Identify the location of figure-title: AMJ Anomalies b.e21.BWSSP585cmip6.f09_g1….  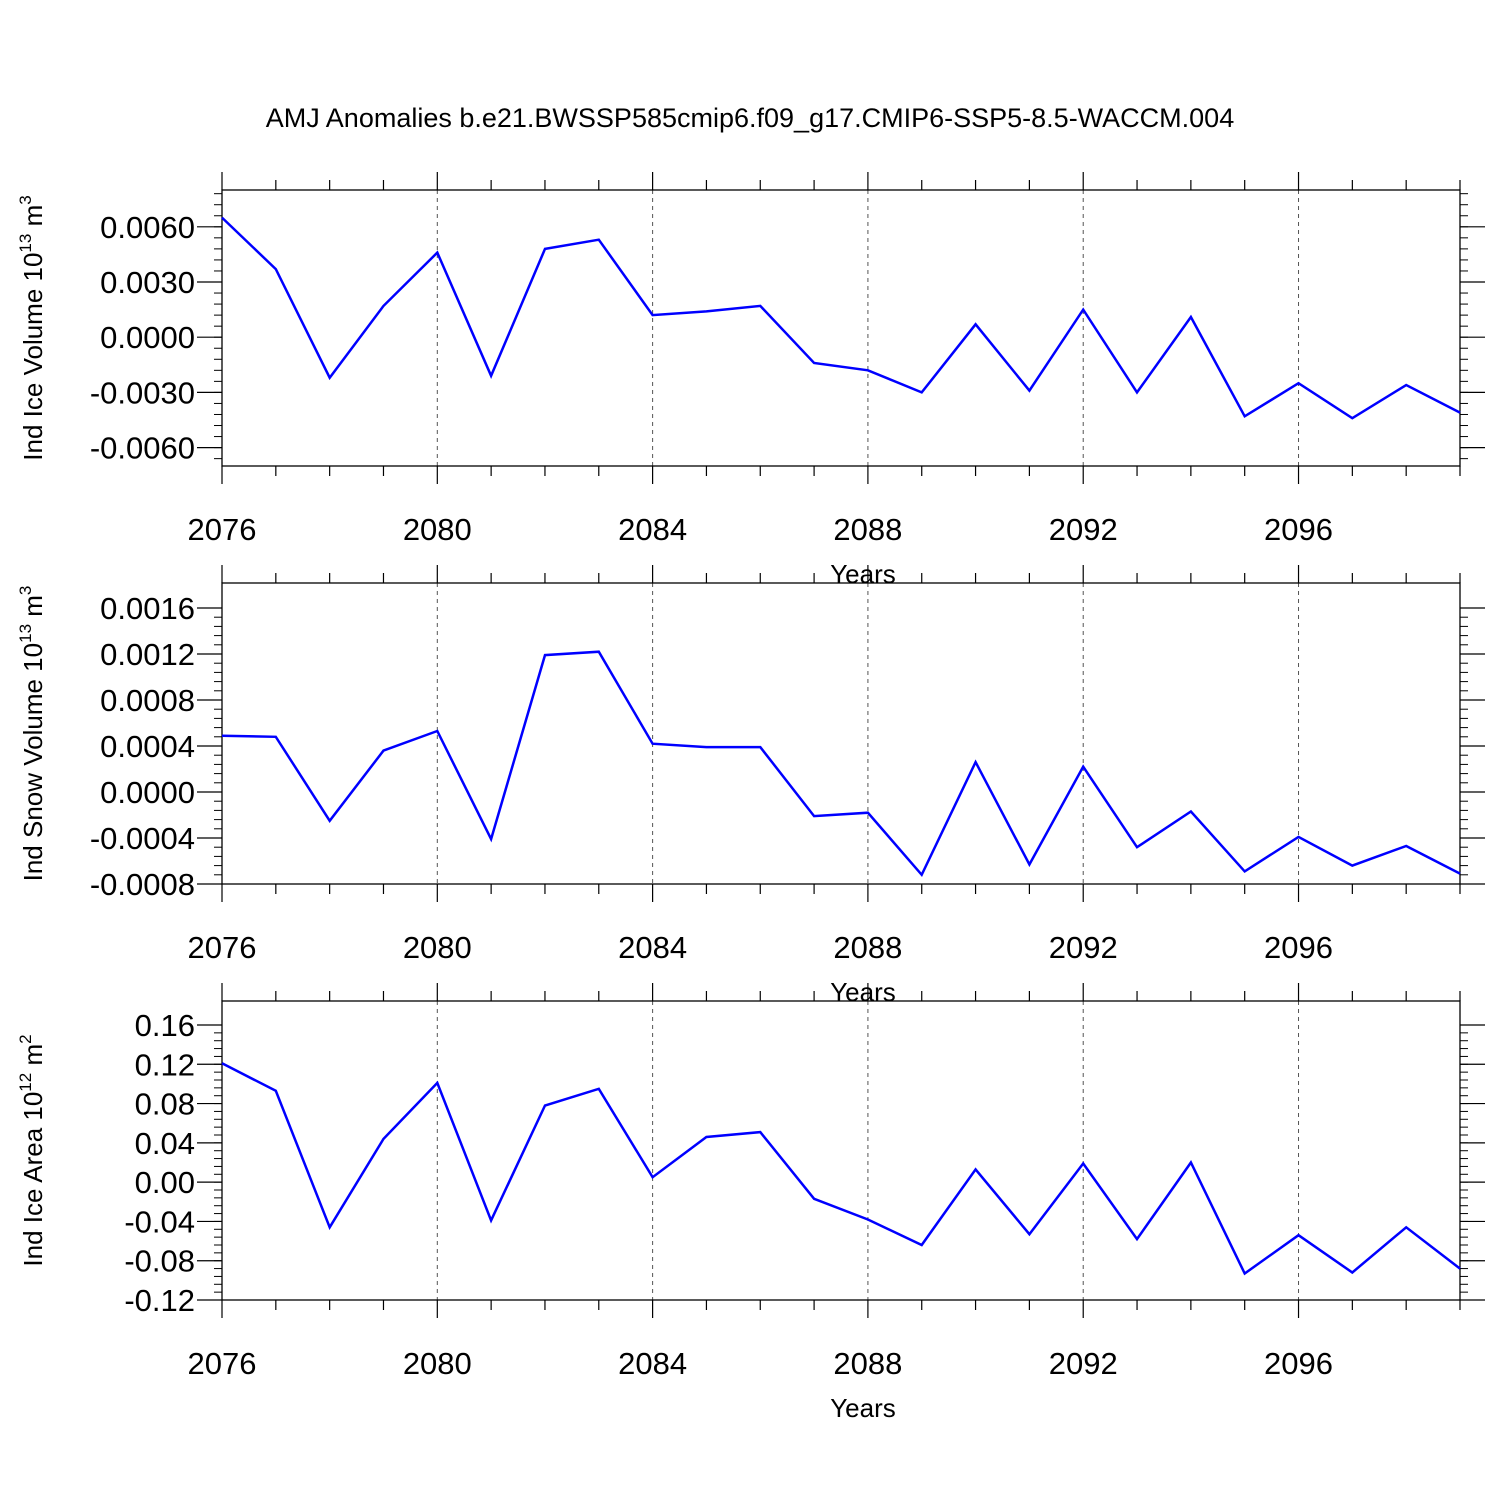
(750, 118).